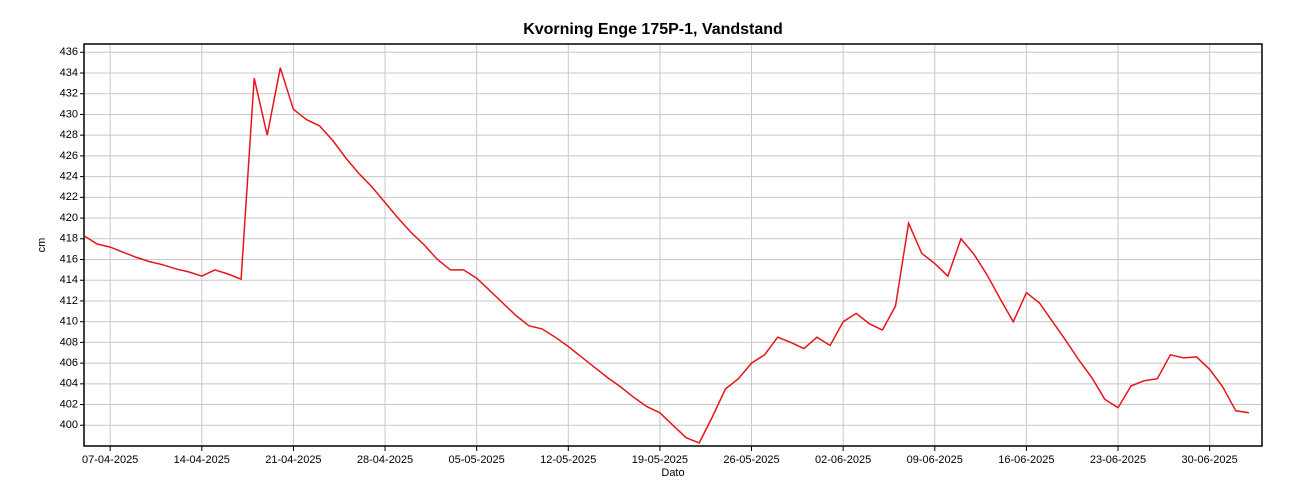  What do you see at coordinates (69, 177) in the screenshot?
I see `y-tick-label: 424` at bounding box center [69, 177].